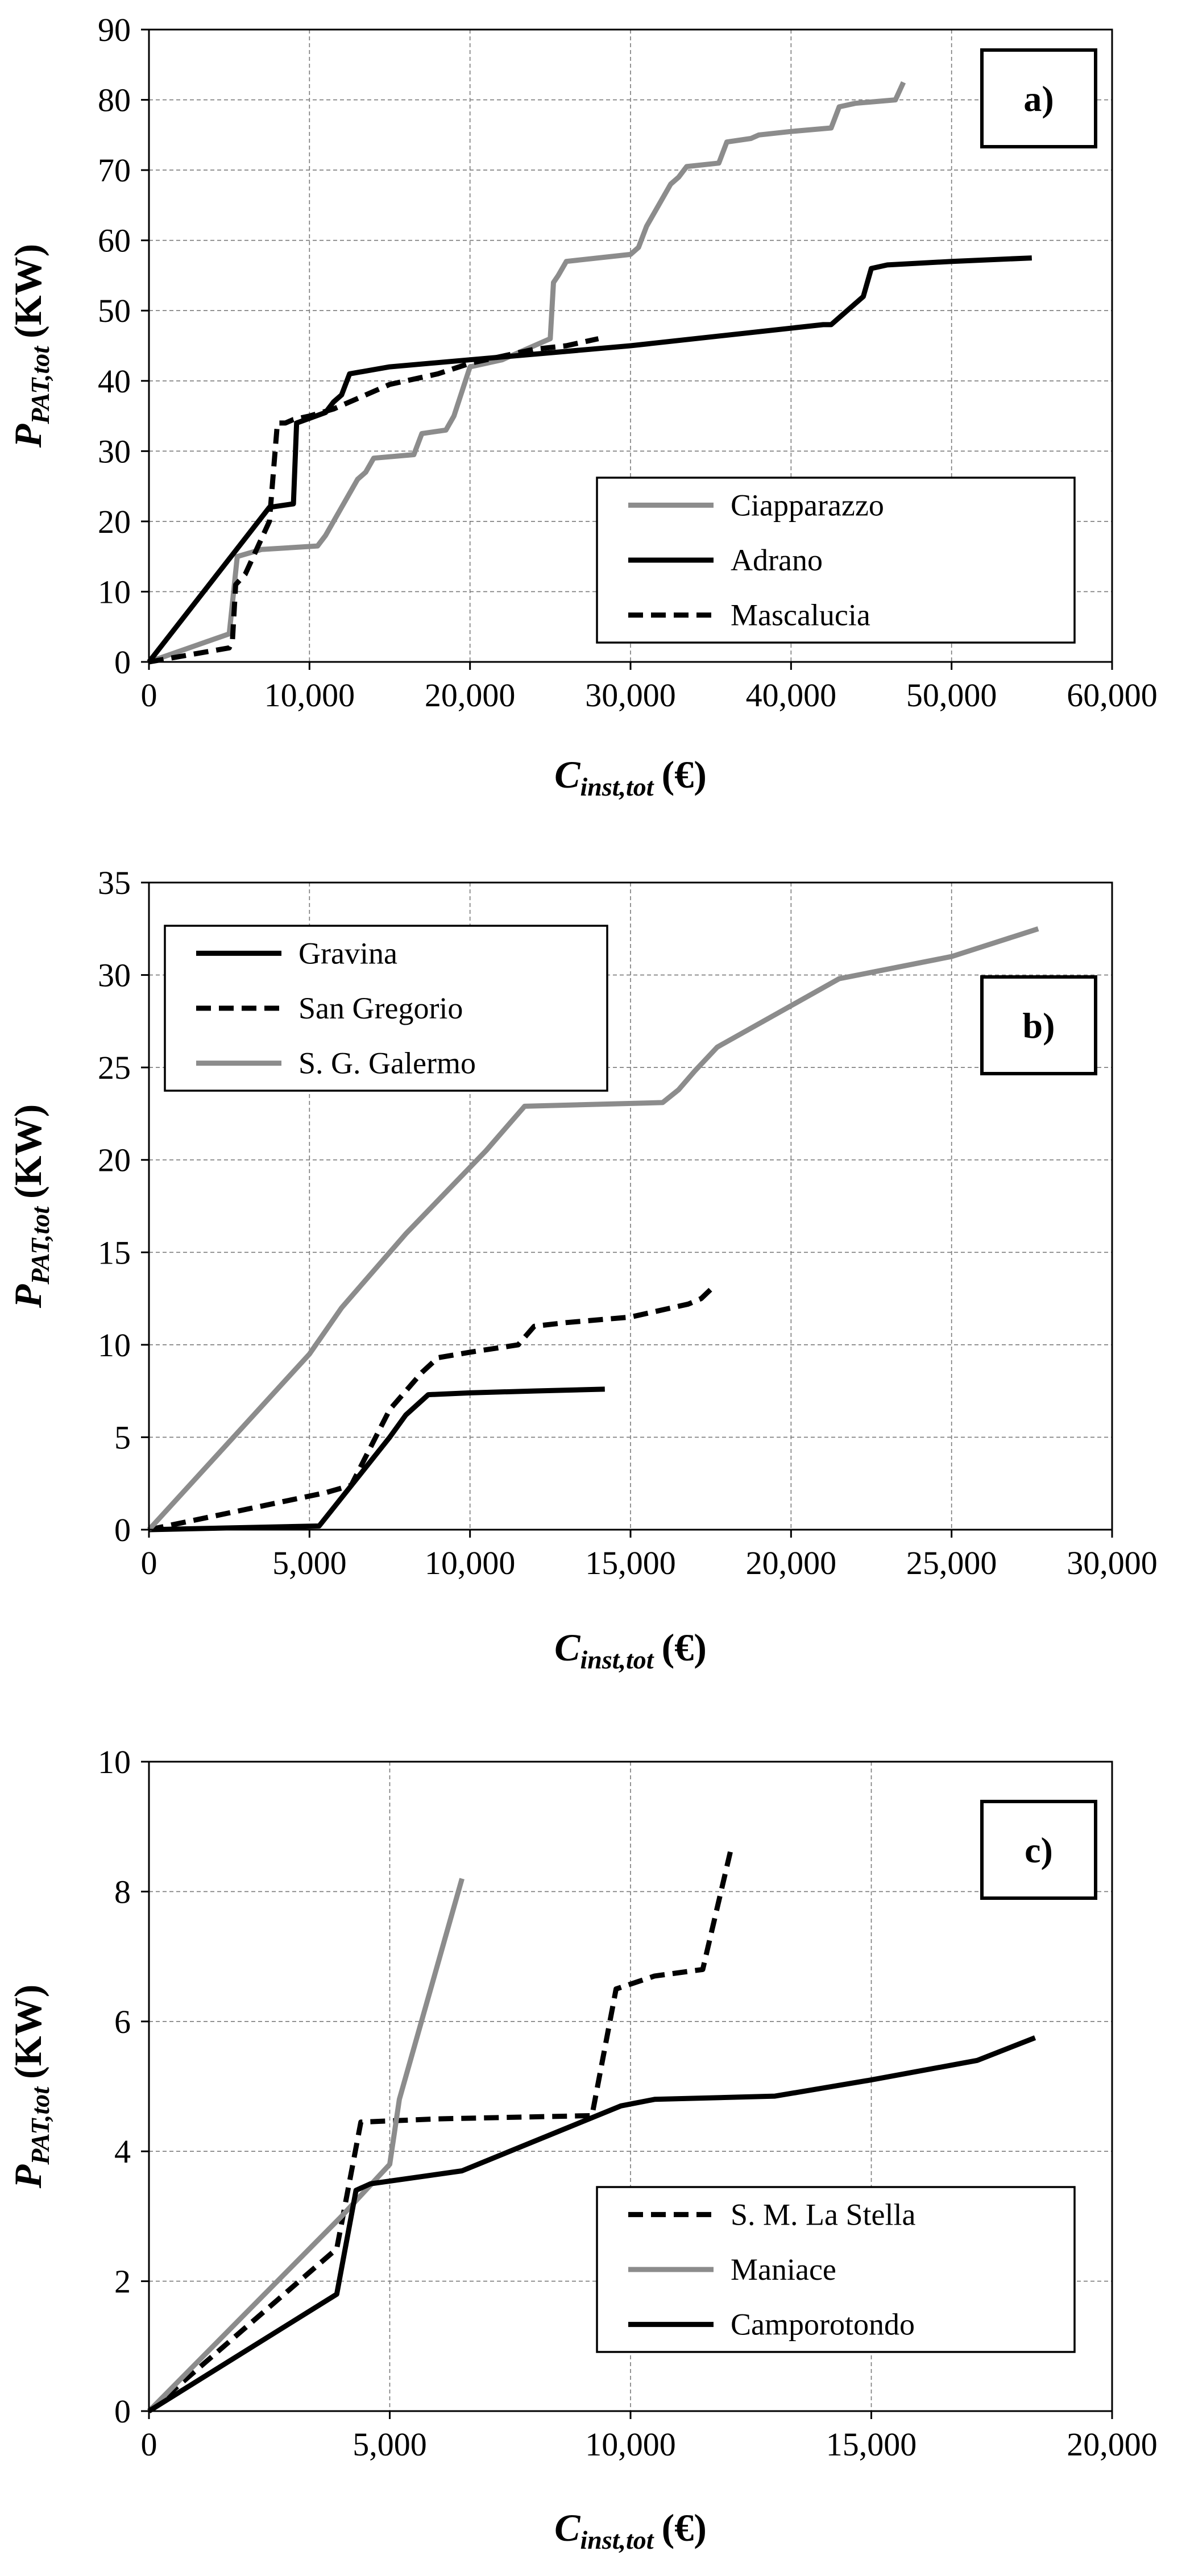 This screenshot has height=2576, width=1186. What do you see at coordinates (115, 240) in the screenshot?
I see `y-tick-label: 60` at bounding box center [115, 240].